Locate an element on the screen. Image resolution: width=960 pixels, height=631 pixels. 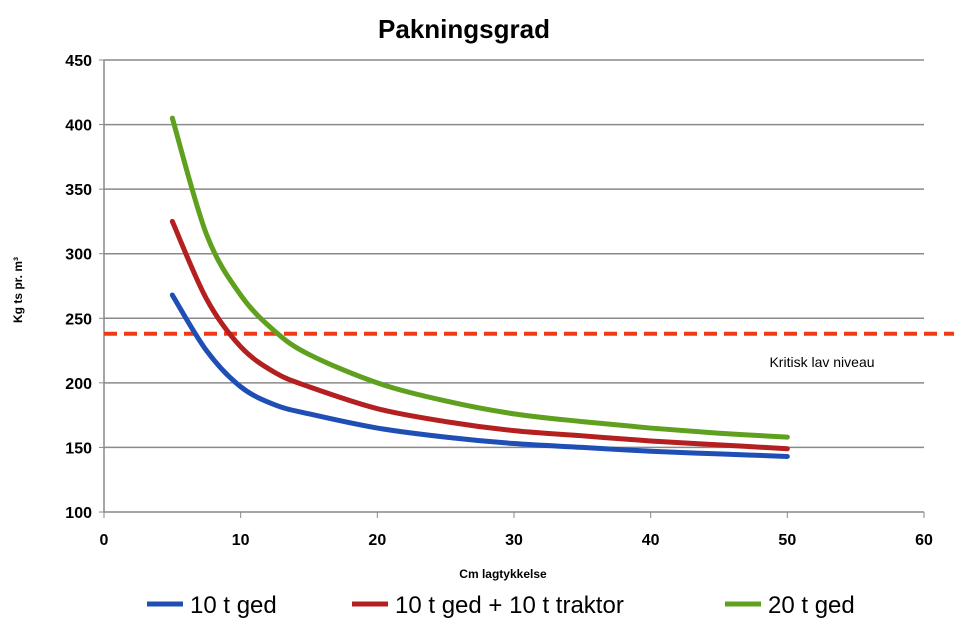
legend-label-1: 10 t ged is located at coordinates (233, 605).